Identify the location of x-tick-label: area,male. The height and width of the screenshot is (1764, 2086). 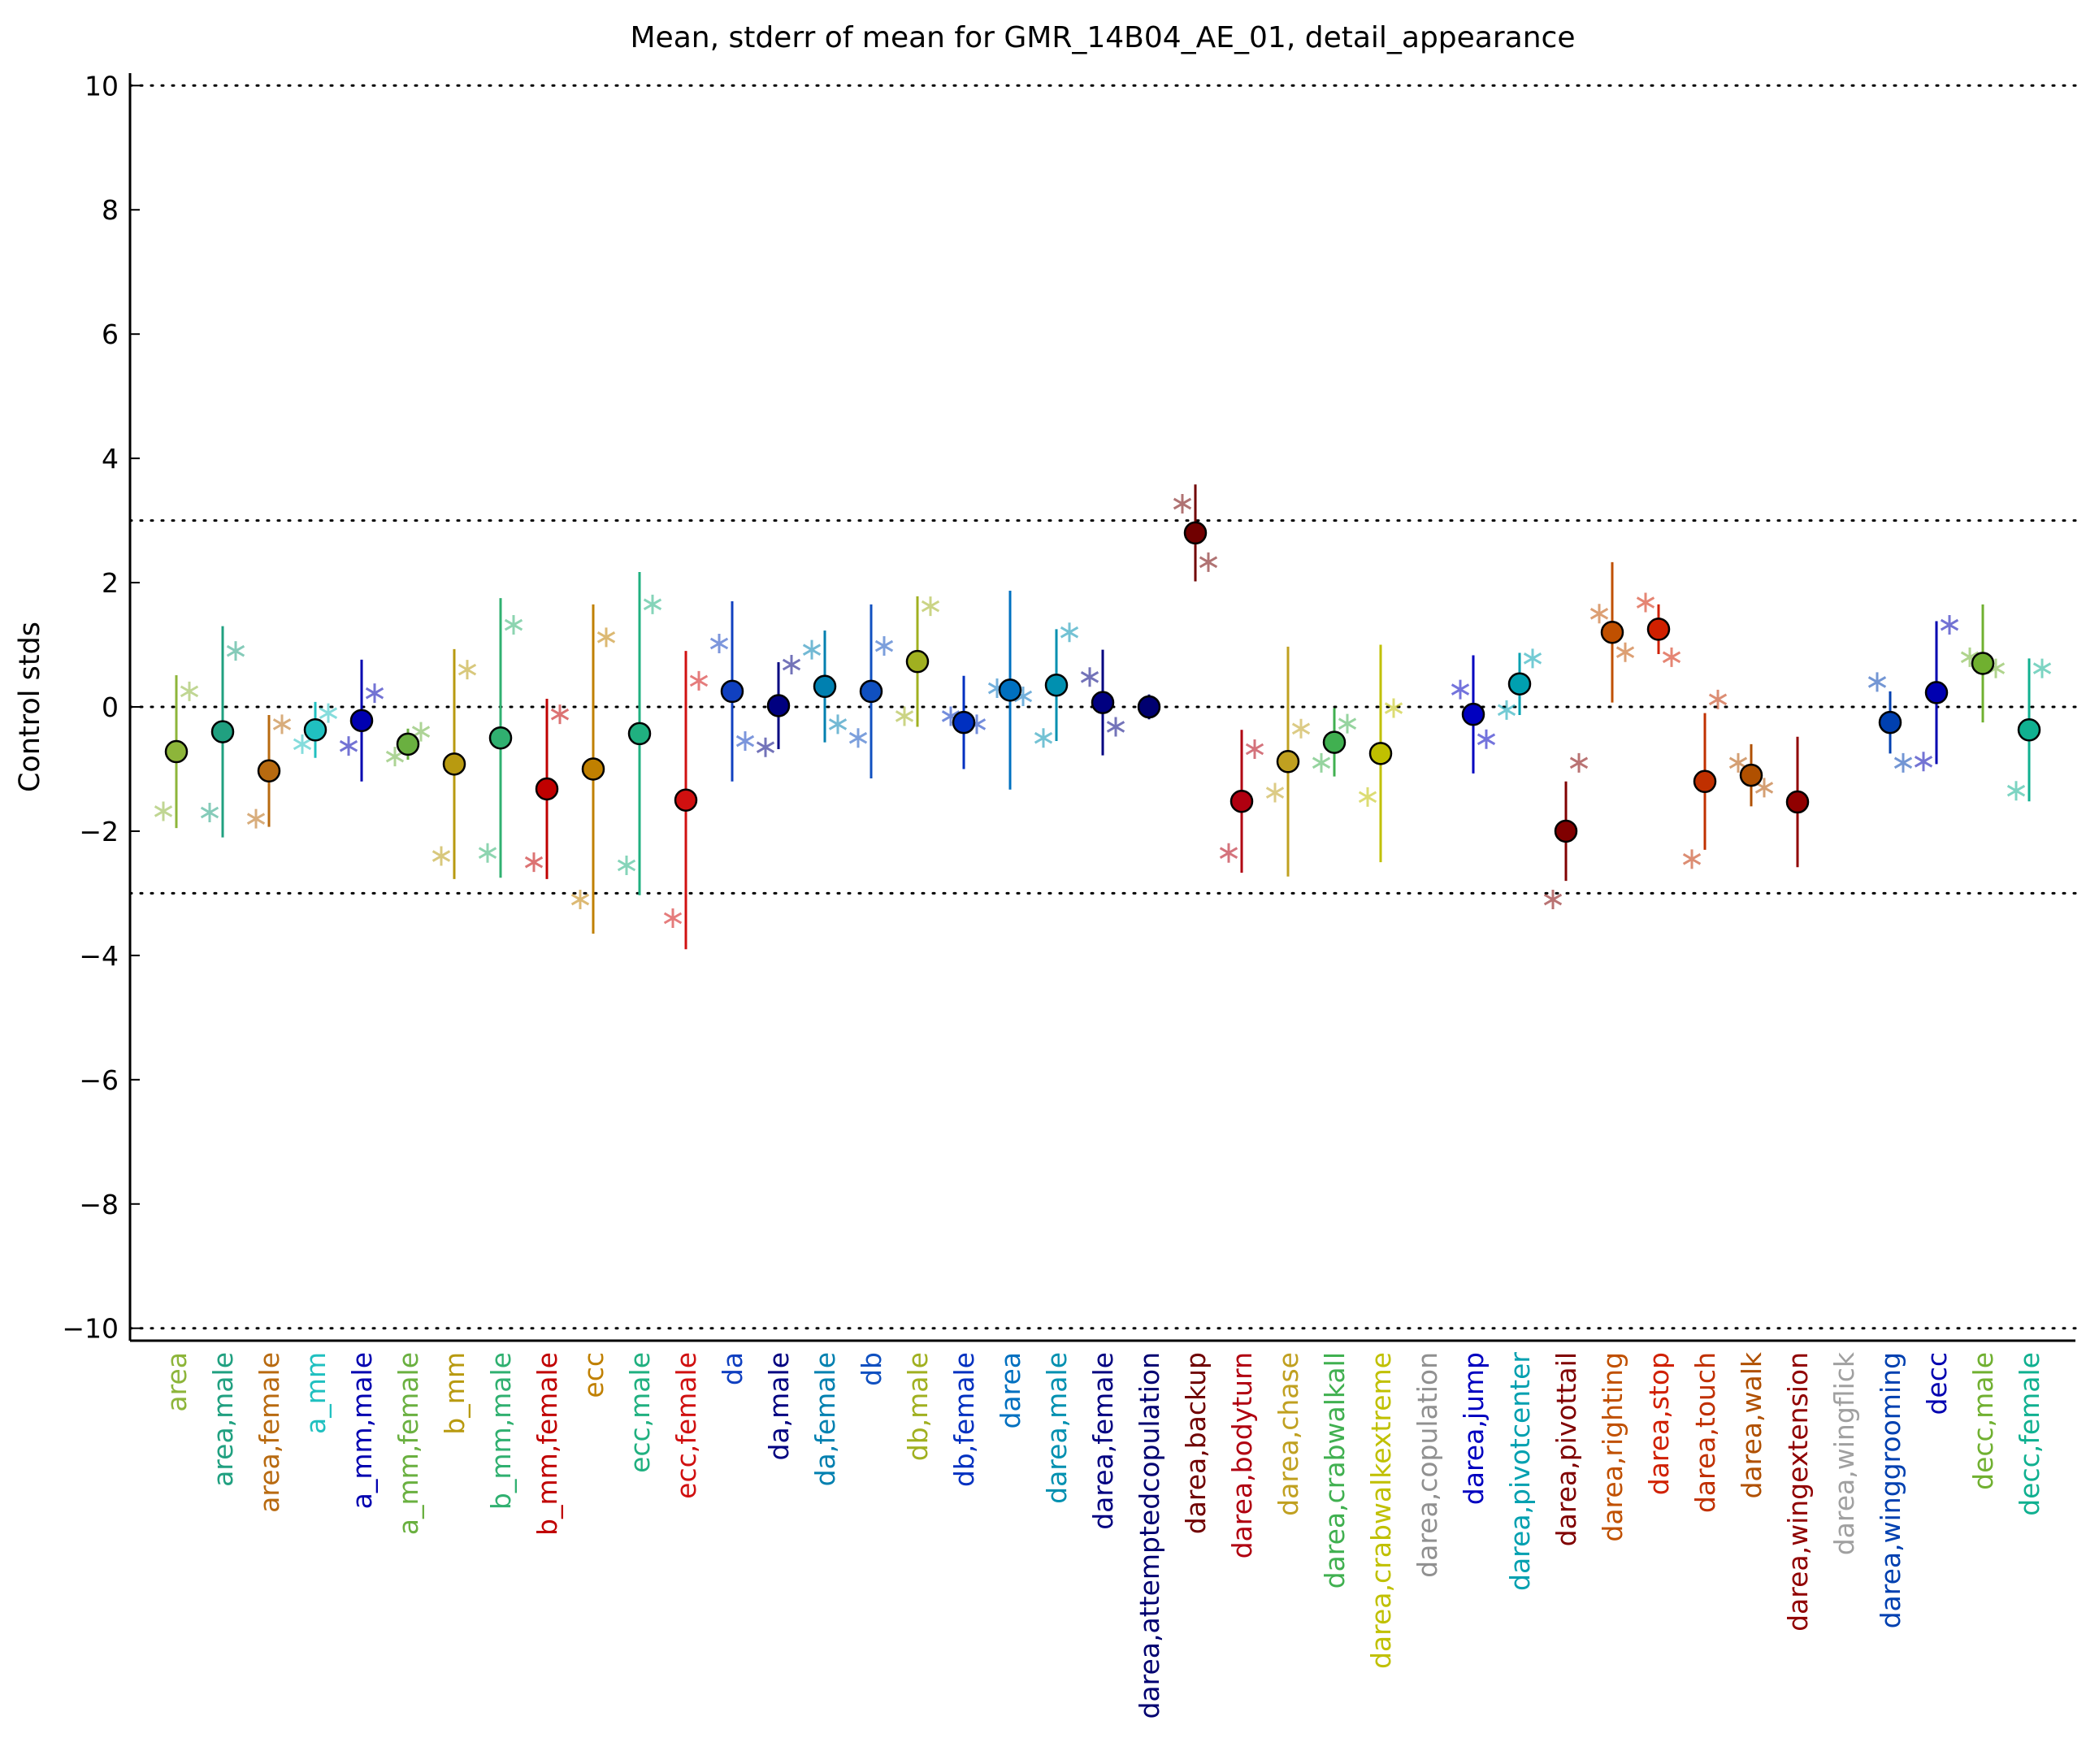
(223, 1419).